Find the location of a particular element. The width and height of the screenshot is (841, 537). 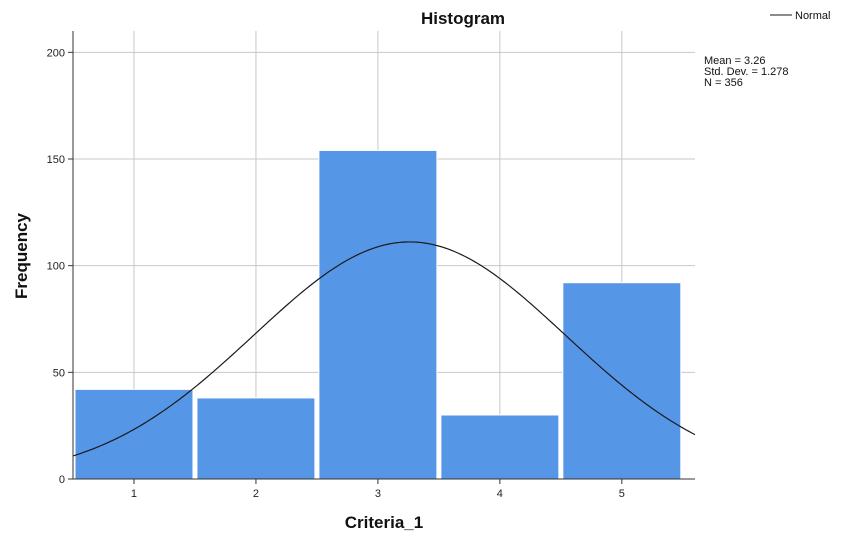

y-tick-label: 0 is located at coordinates (62, 480).